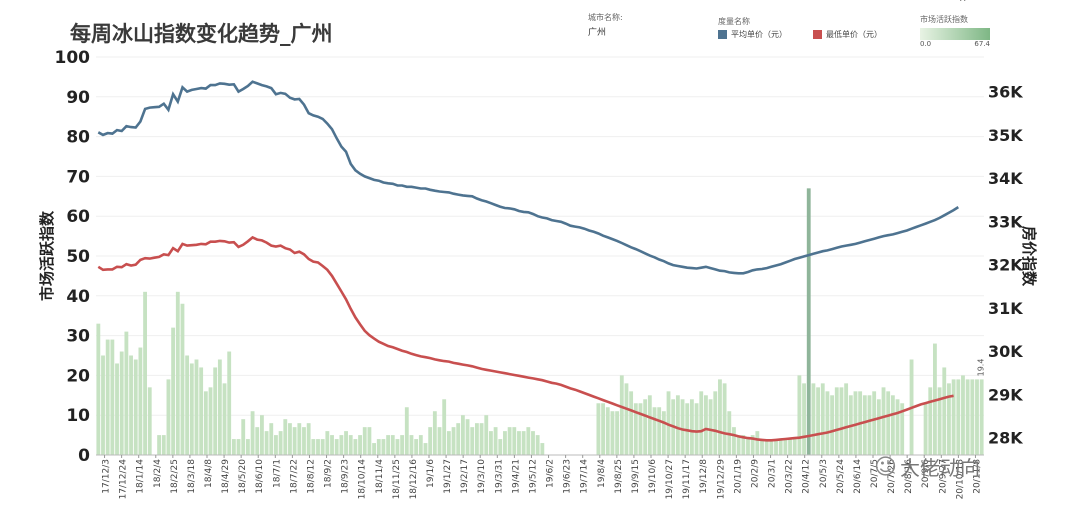 This screenshot has width=1080, height=515. Describe the element at coordinates (721, 479) in the screenshot. I see `x-tick-label: 19/12/29` at that location.